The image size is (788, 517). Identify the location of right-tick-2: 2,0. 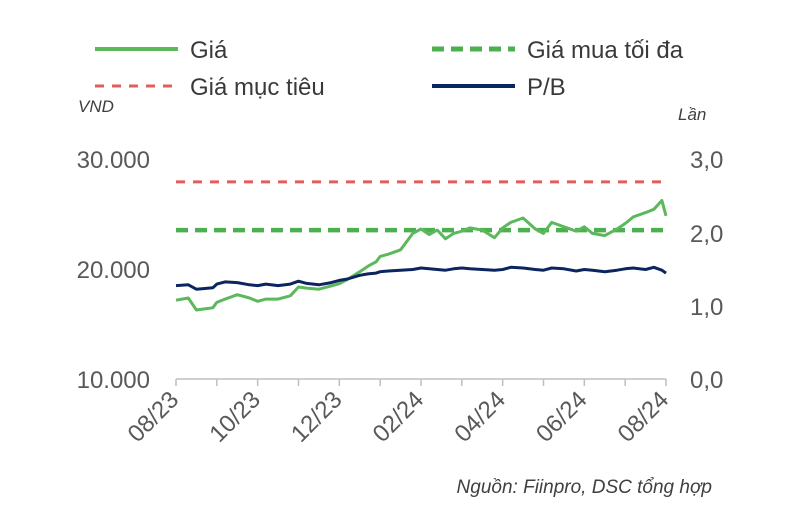
(706, 234).